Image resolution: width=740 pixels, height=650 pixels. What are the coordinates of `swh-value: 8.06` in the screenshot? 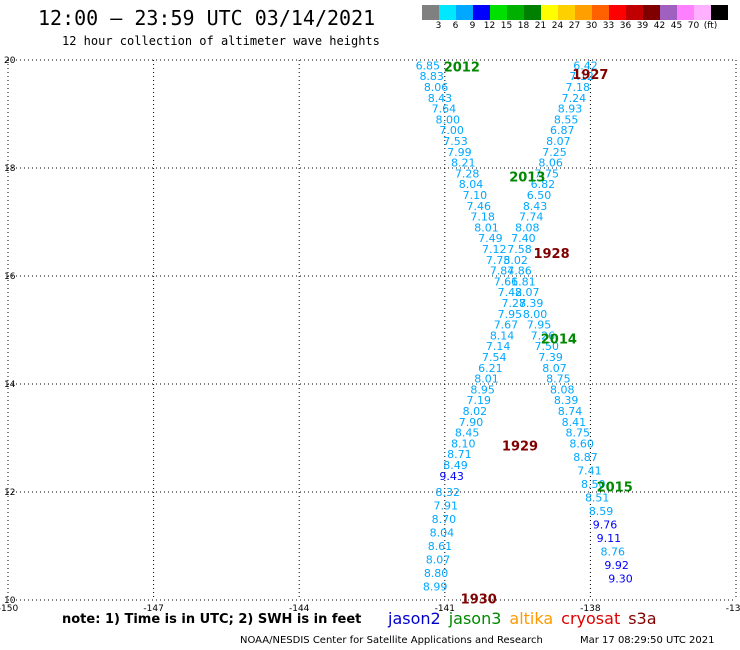 It's located at (436, 87).